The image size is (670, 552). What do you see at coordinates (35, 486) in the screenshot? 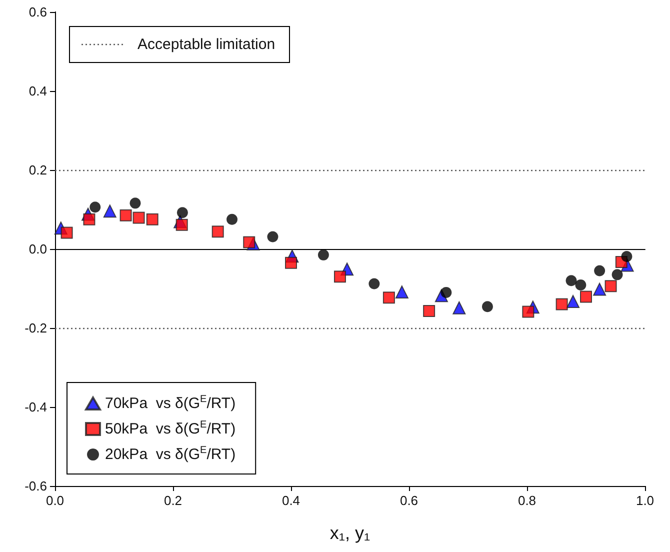
I see `y-tick-label: -0.6` at bounding box center [35, 486].